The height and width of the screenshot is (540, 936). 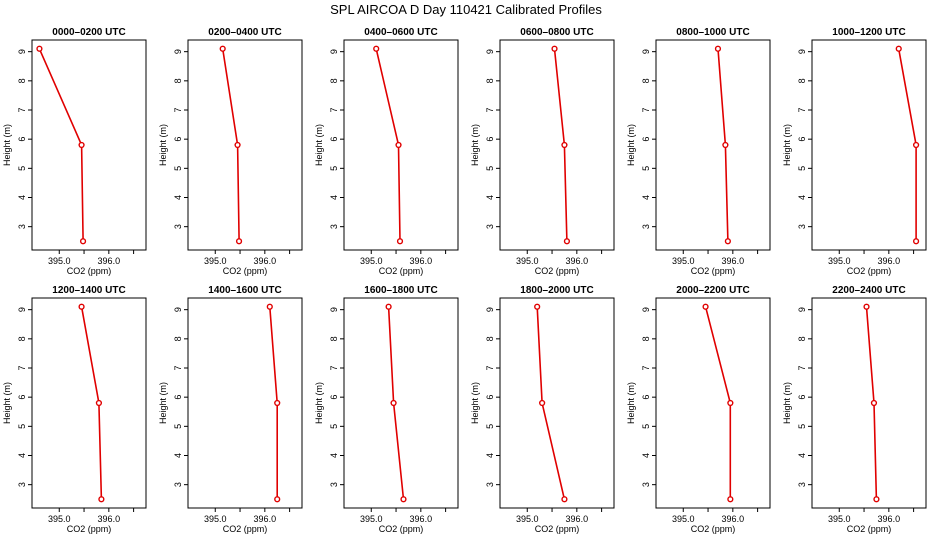 What do you see at coordinates (868, 32) in the screenshot?
I see `panel-title: 1000–1200 UTC` at bounding box center [868, 32].